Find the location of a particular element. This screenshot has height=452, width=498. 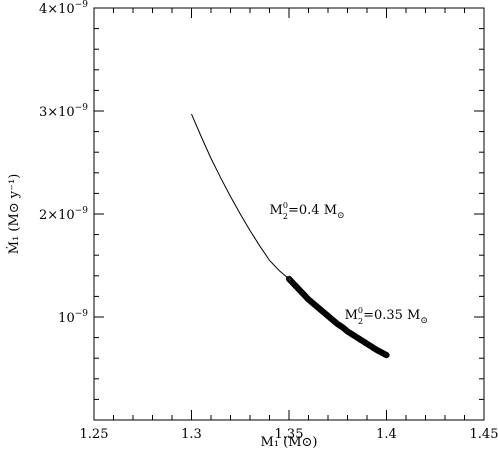

y-tick-labels: 10−9 2×10⁻⁹ 3×10⁻⁹ 4×10⁻⁹ is located at coordinates (63, 163).